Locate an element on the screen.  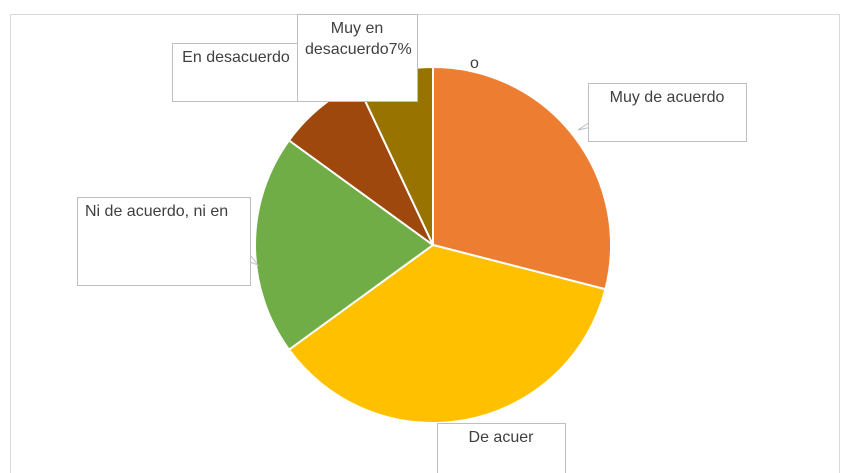
callout: Muy en desacuerdo7% is located at coordinates (357, 57).